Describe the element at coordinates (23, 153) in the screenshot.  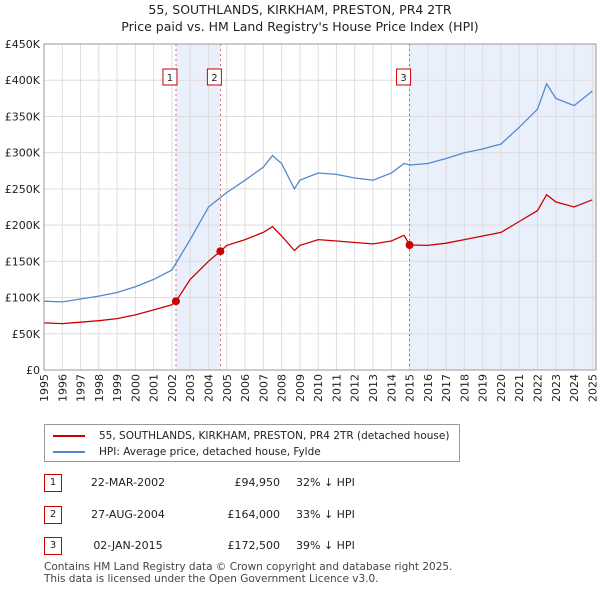
I see `y-tick-label: £300K` at that location.